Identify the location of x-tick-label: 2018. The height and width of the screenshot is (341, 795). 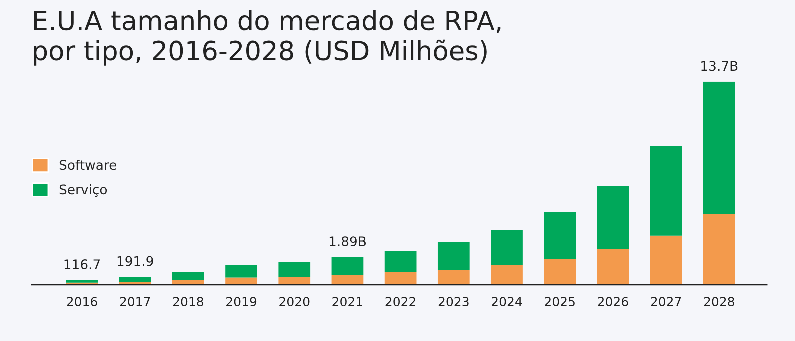
(188, 302).